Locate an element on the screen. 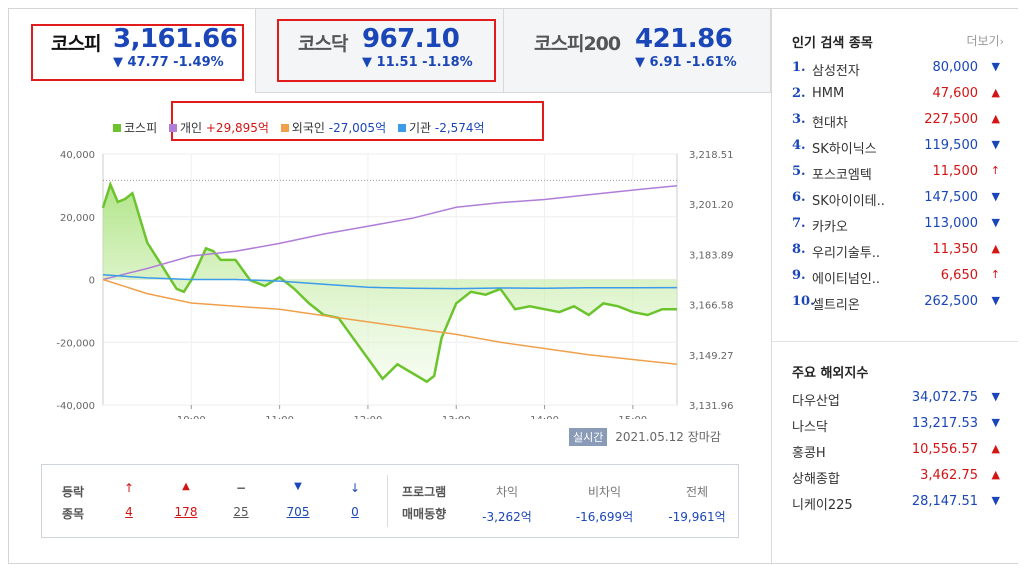 This screenshot has height=572, width=1025. index-name: 다우산업 is located at coordinates (816, 401).